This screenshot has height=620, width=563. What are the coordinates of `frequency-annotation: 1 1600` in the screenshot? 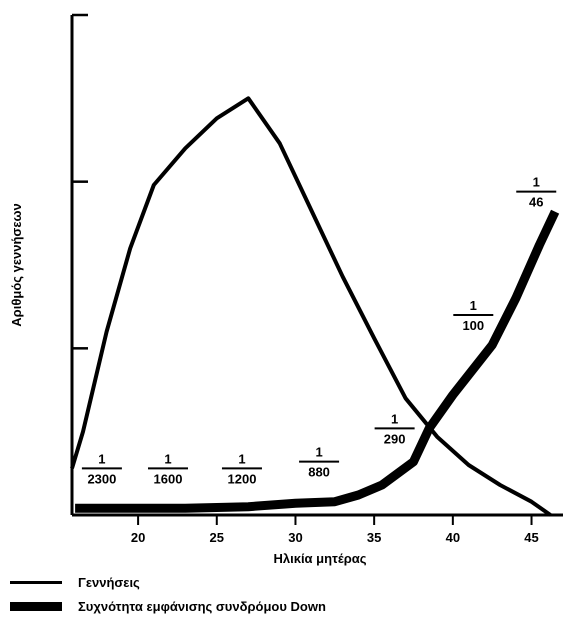 It's located at (167, 468).